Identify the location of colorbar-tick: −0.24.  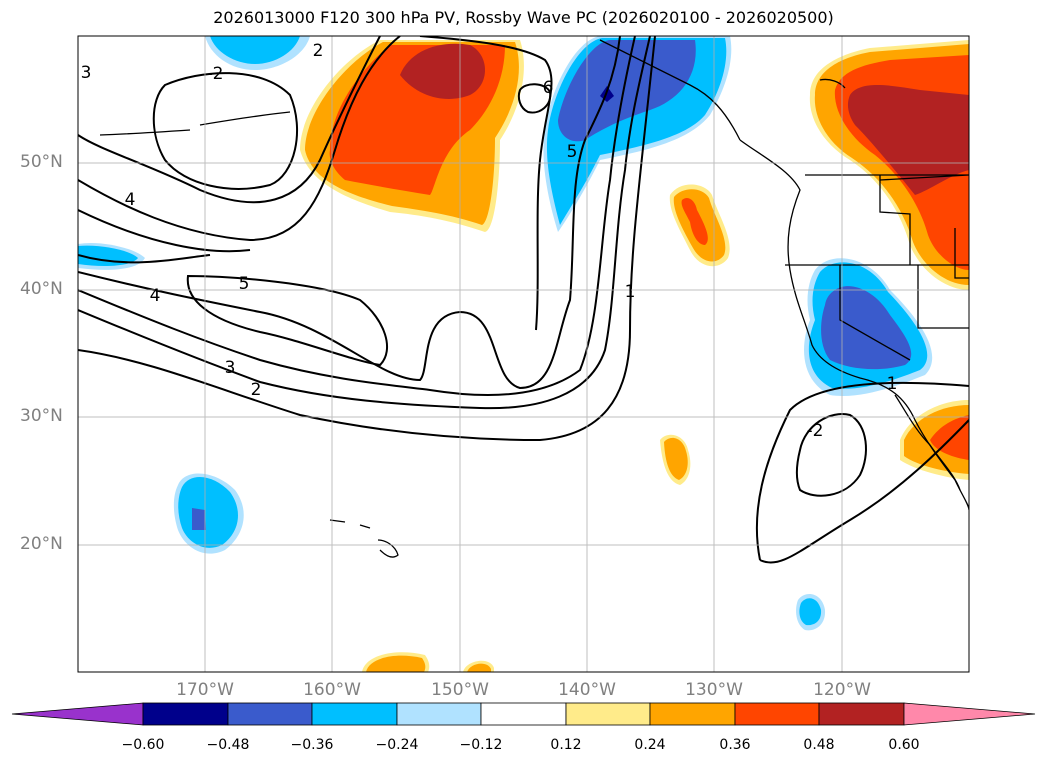
(397, 745).